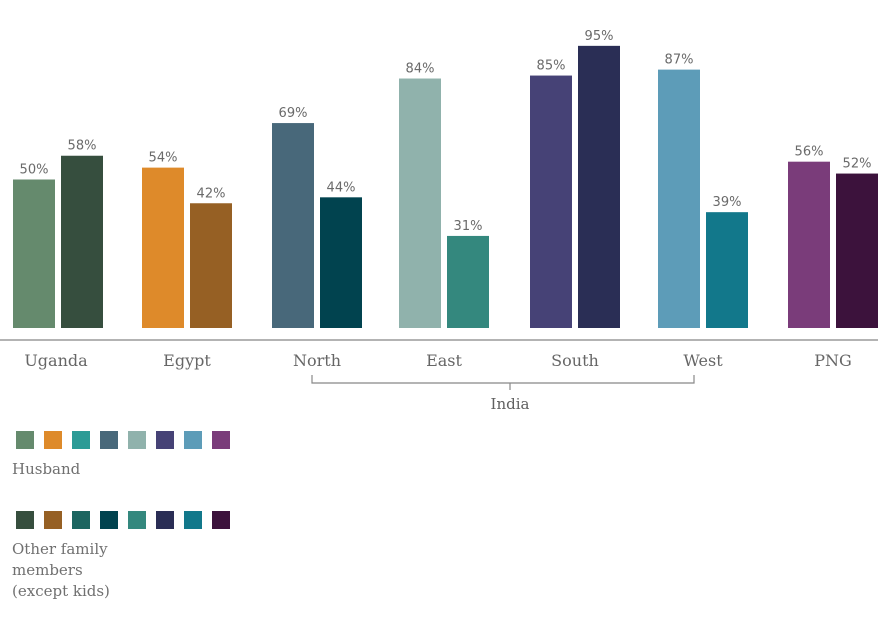 This screenshot has height=619, width=881. I want to click on value-label-north-series-2: 44%, so click(341, 187).